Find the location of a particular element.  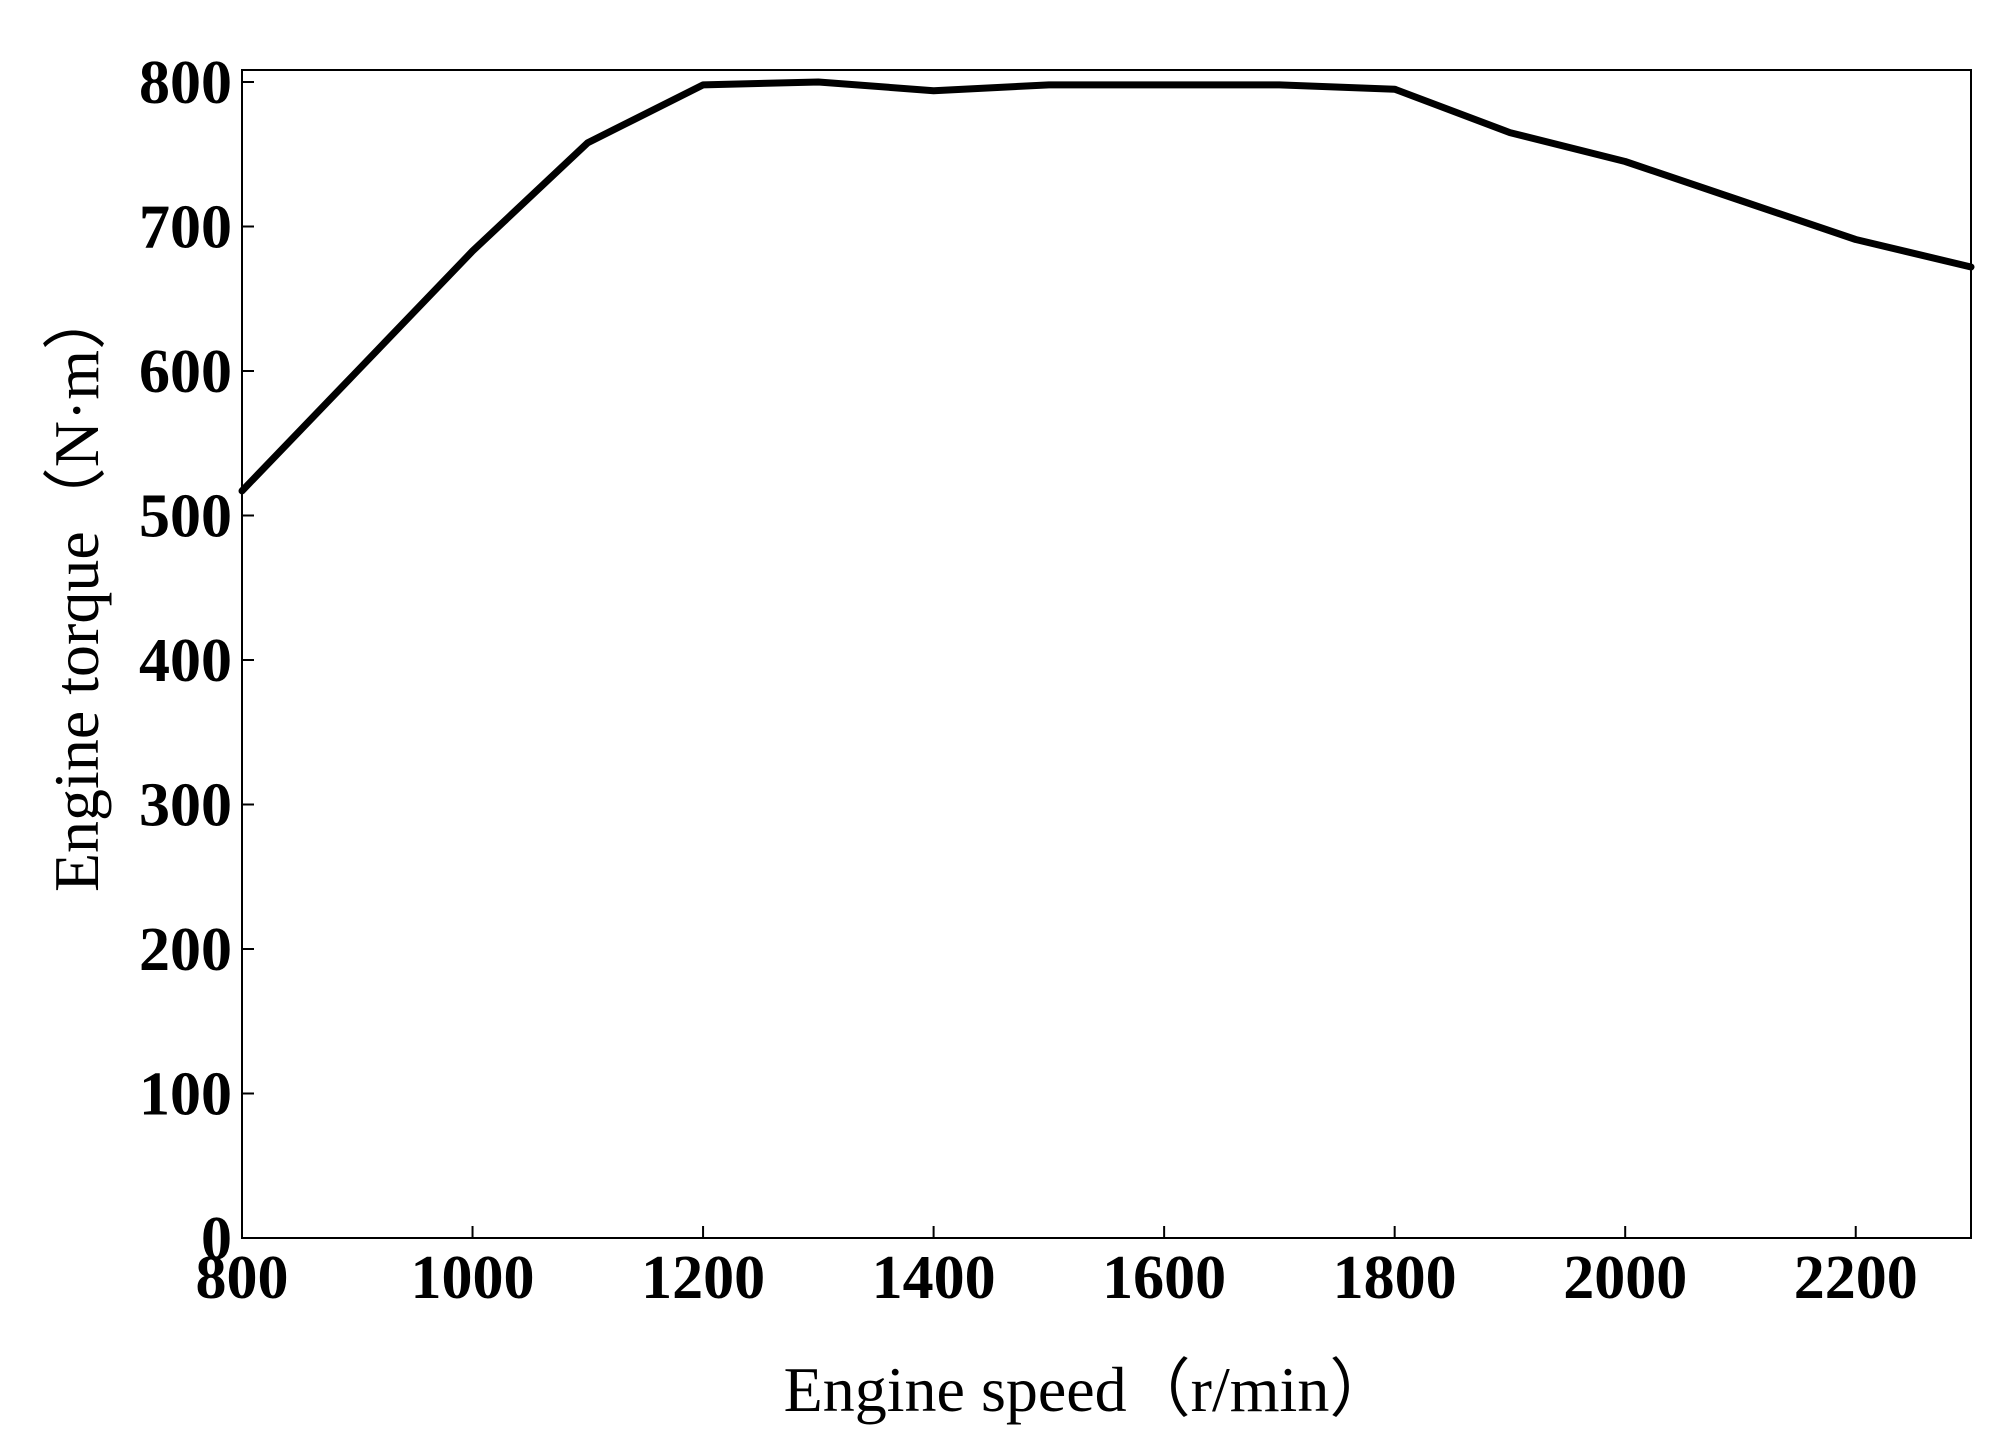

y-tick-label: 200 is located at coordinates (185, 950).